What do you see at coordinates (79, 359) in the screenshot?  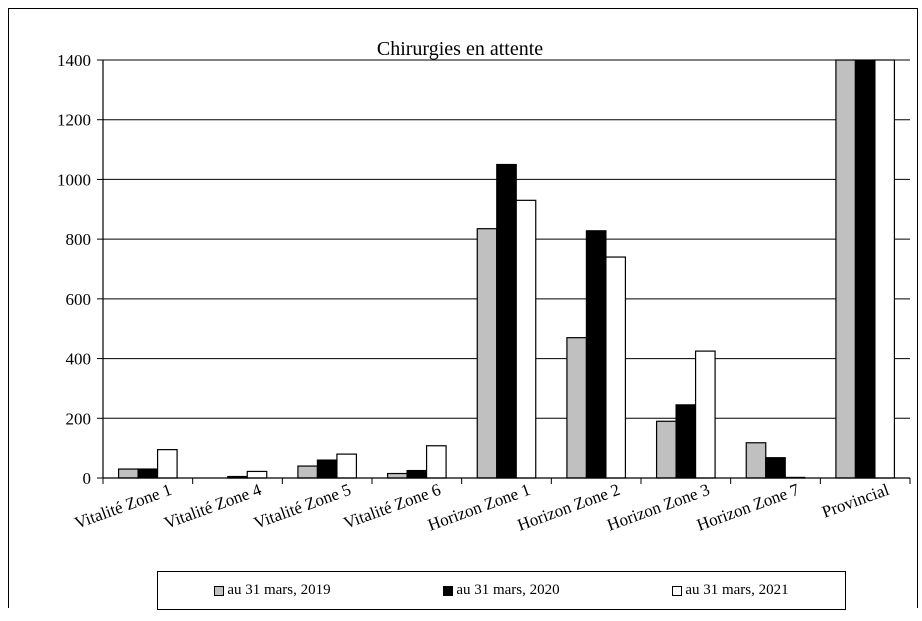 I see `y-tick-label: 400` at bounding box center [79, 359].